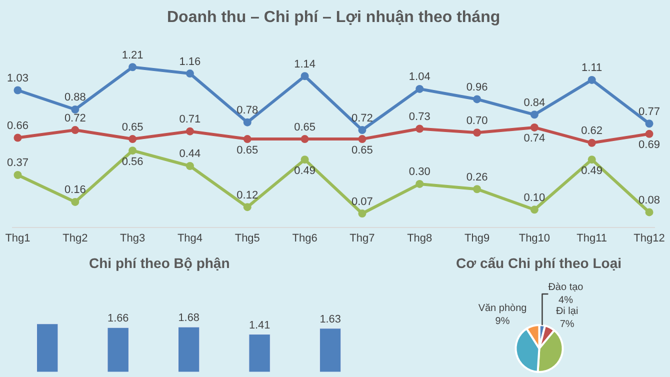  What do you see at coordinates (477, 238) in the screenshot?
I see `x-tick-label: Thg9` at bounding box center [477, 238].